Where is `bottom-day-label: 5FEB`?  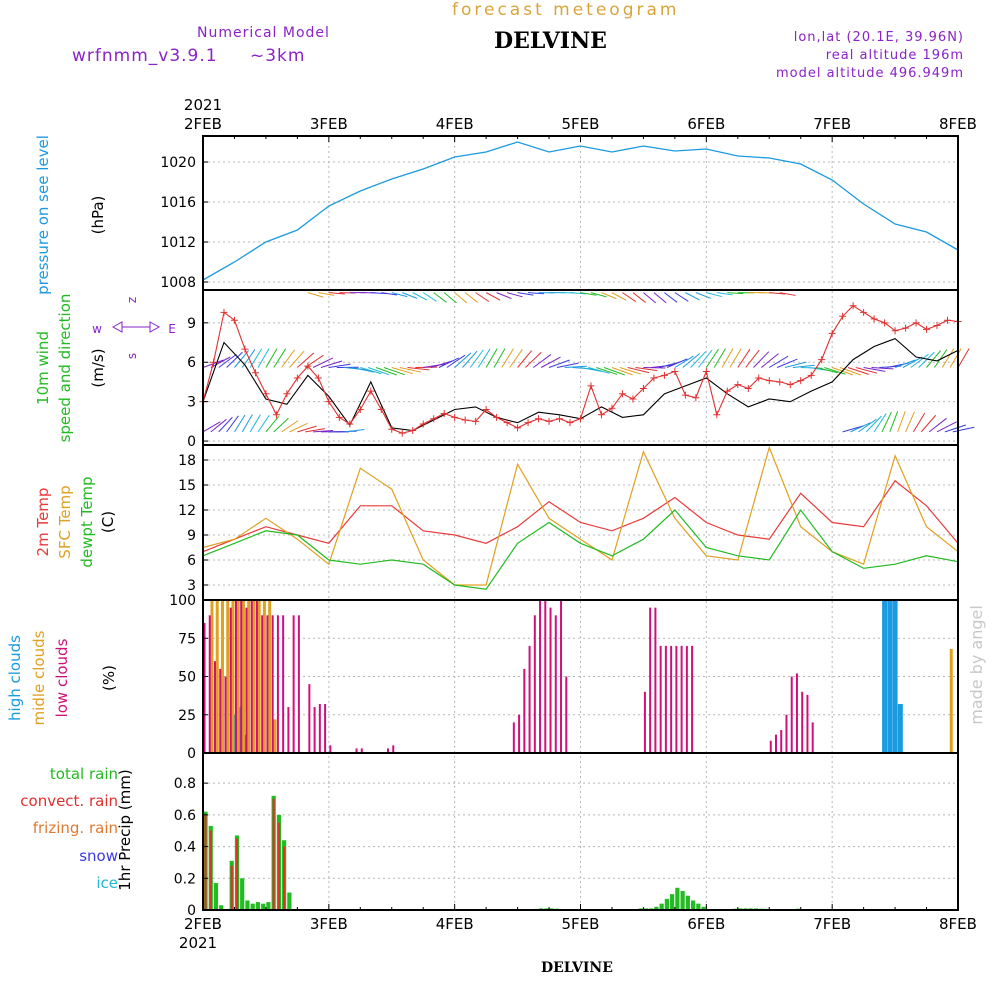 bottom-day-label: 5FEB is located at coordinates (581, 924).